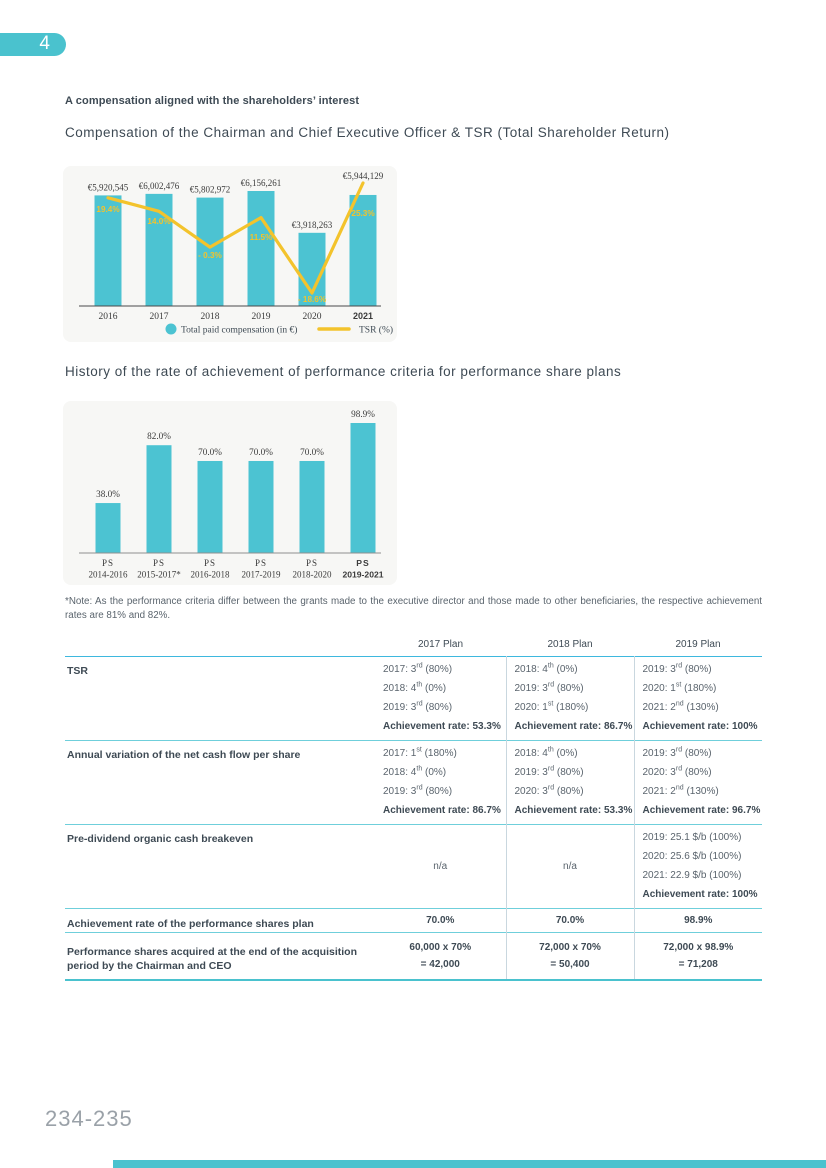 Image resolution: width=826 pixels, height=1168 pixels. Describe the element at coordinates (239, 330) in the screenshot. I see `legend-bar-label: Total paid compensation (in €)` at that location.